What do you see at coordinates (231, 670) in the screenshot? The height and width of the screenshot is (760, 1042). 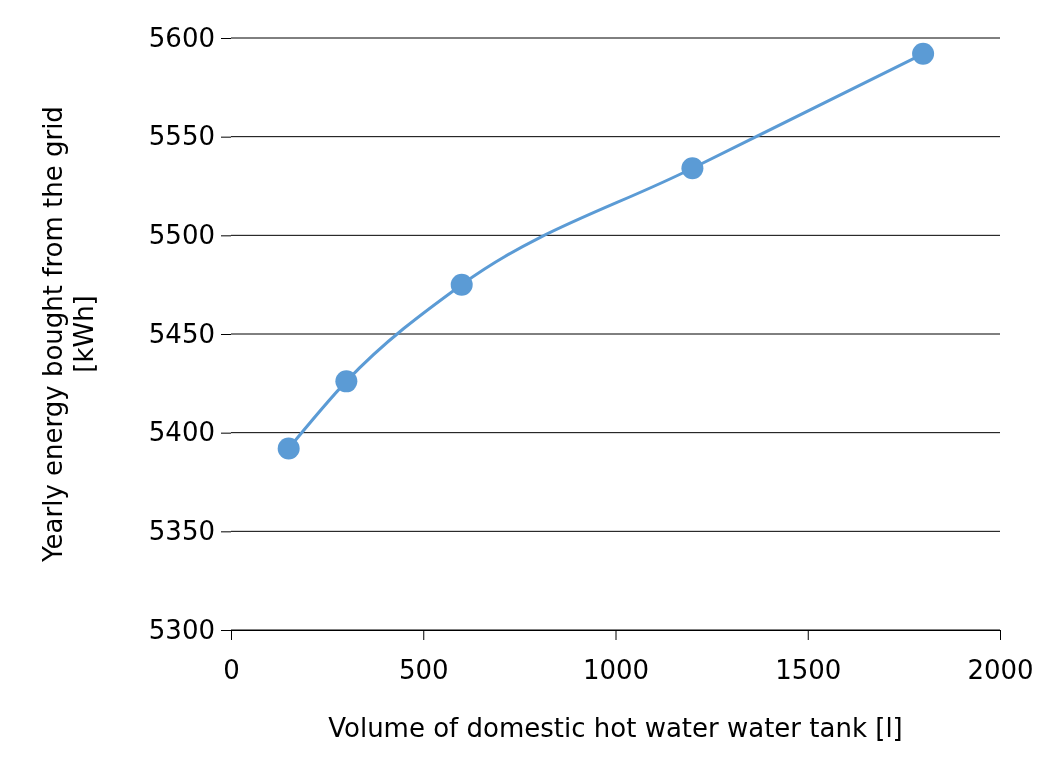 I see `x-tick-label: 0` at bounding box center [231, 670].